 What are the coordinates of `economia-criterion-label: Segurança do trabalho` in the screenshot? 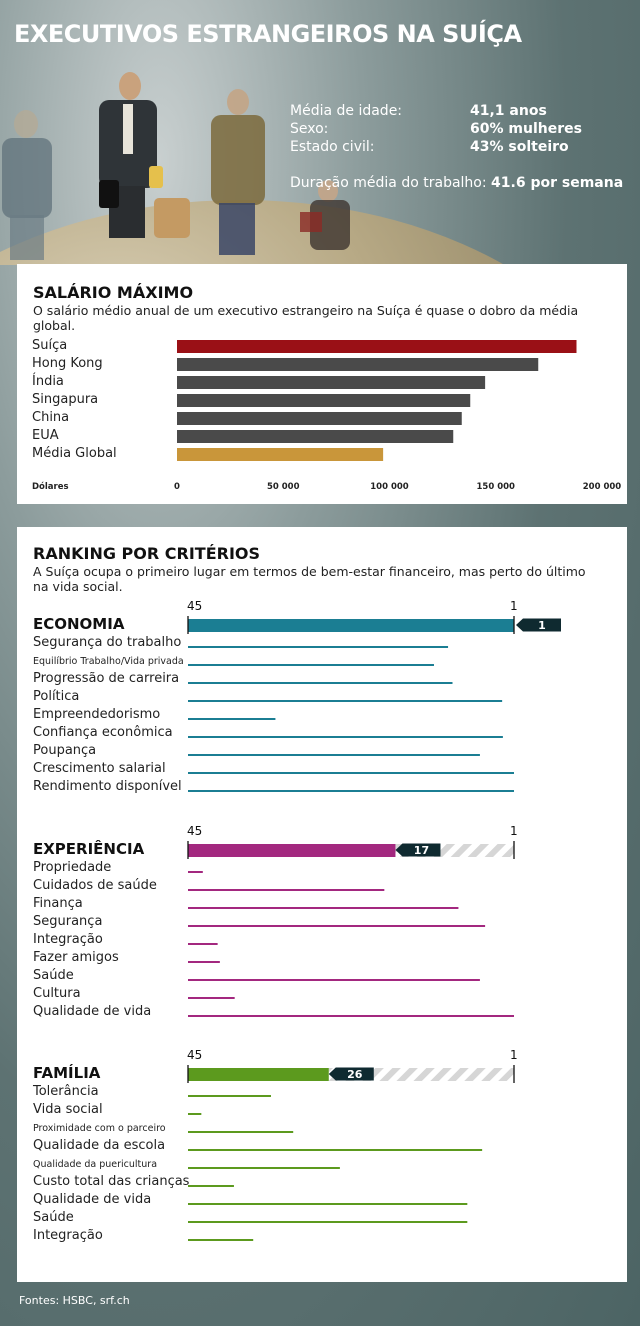 It's located at (107, 642).